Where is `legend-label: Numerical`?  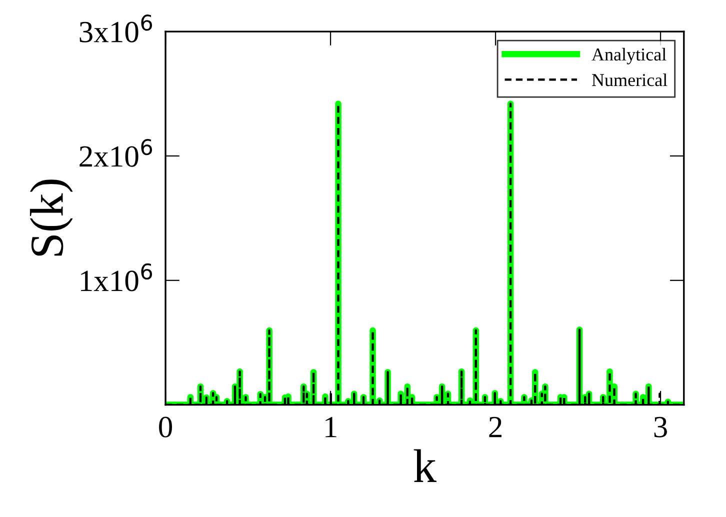
legend-label: Numerical is located at coordinates (630, 79).